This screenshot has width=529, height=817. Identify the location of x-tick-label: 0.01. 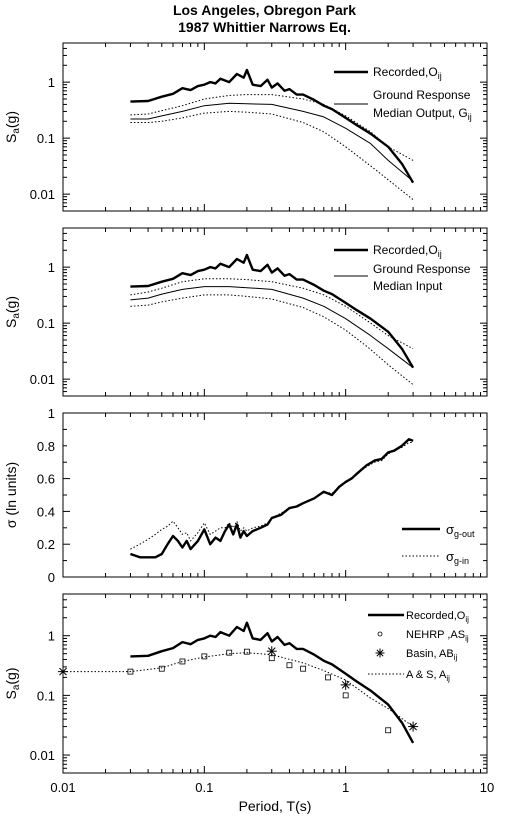
(62, 787).